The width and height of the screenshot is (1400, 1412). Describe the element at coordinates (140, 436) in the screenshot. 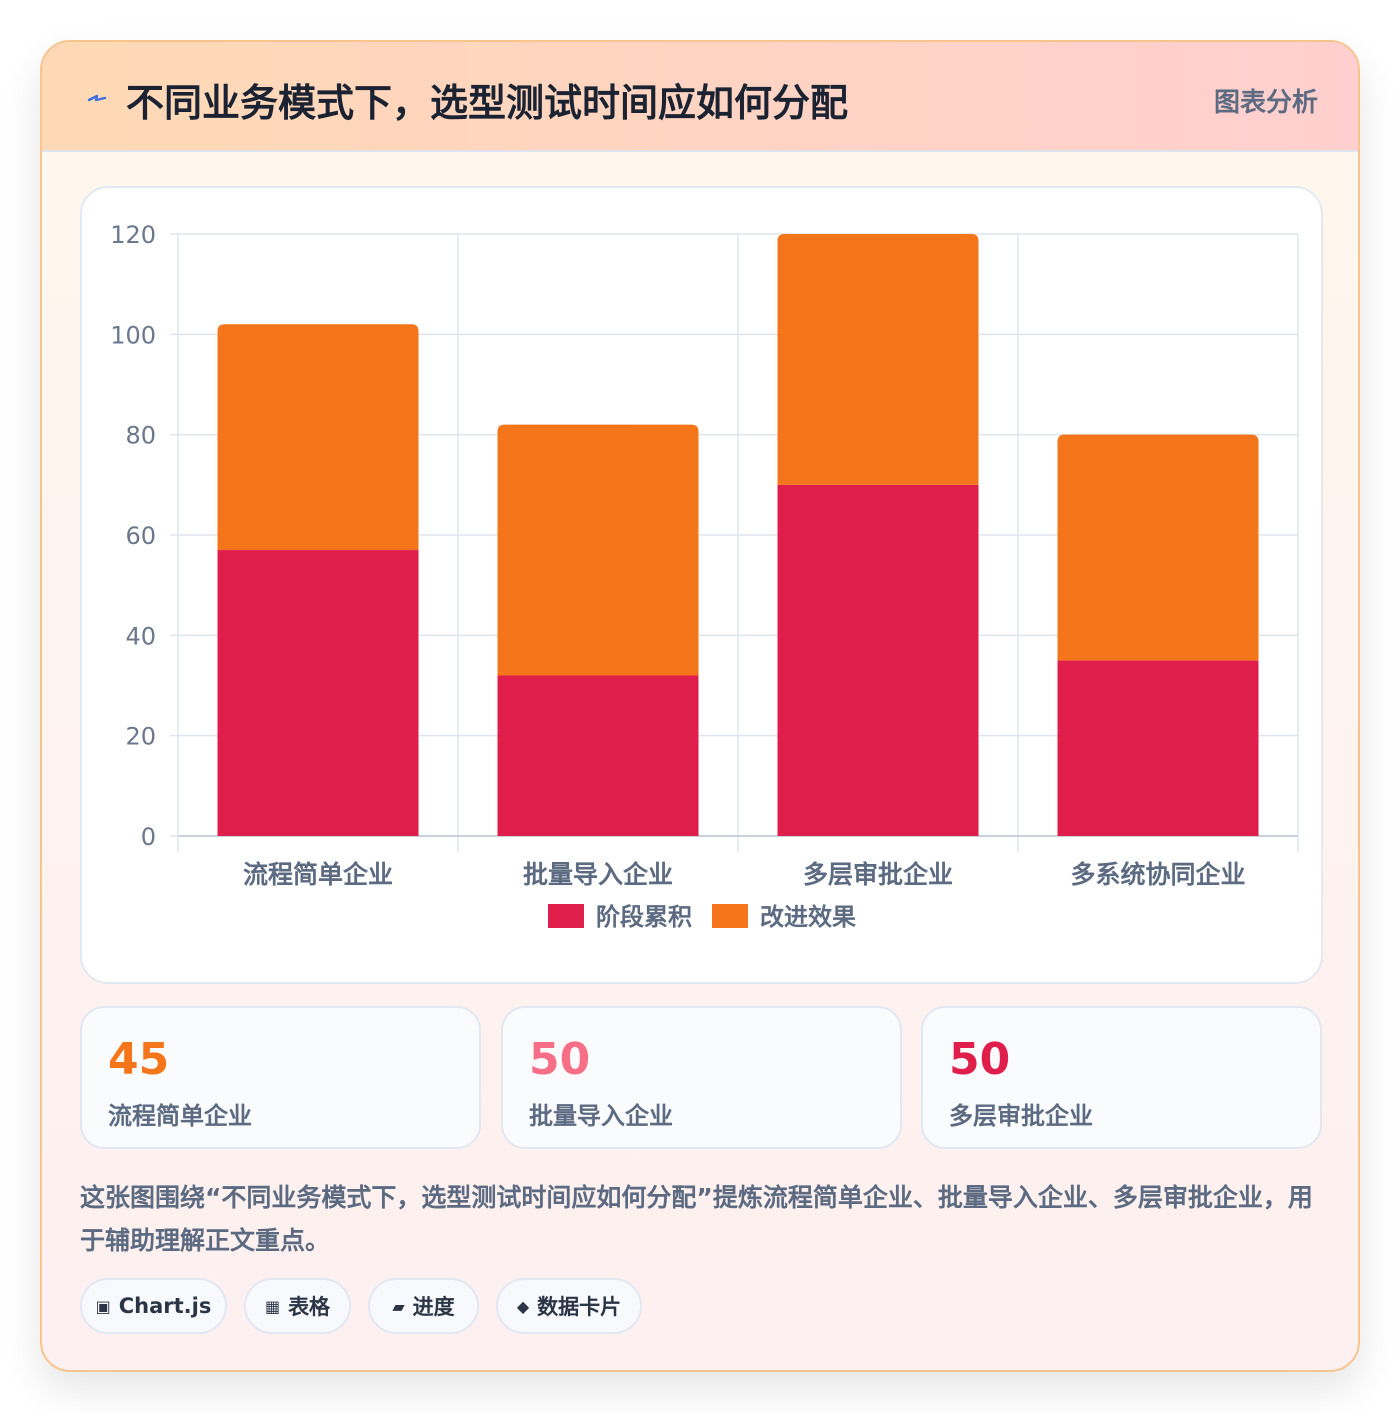

I see `y-tick-label: 80` at that location.